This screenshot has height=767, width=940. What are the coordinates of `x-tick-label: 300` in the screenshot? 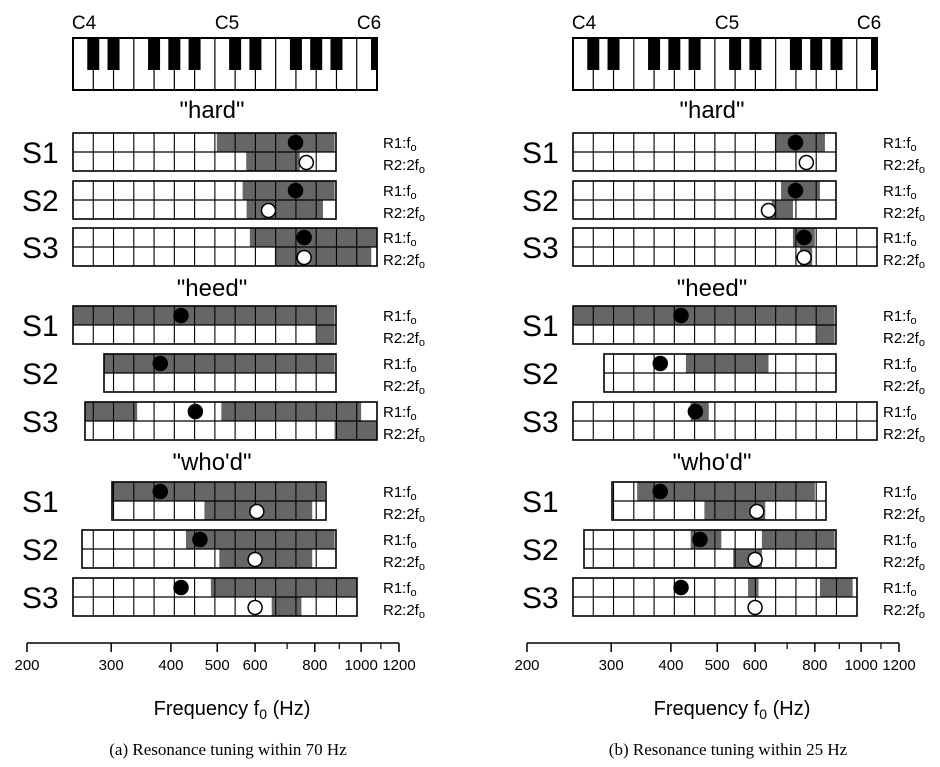 It's located at (111, 665).